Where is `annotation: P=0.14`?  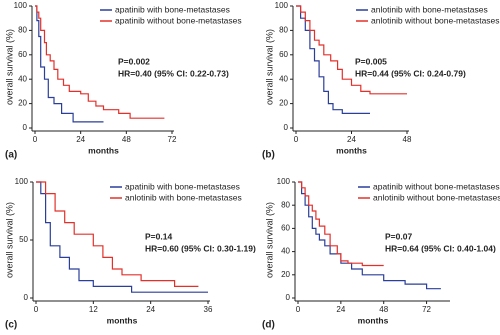 annotation: P=0.14 is located at coordinates (158, 236).